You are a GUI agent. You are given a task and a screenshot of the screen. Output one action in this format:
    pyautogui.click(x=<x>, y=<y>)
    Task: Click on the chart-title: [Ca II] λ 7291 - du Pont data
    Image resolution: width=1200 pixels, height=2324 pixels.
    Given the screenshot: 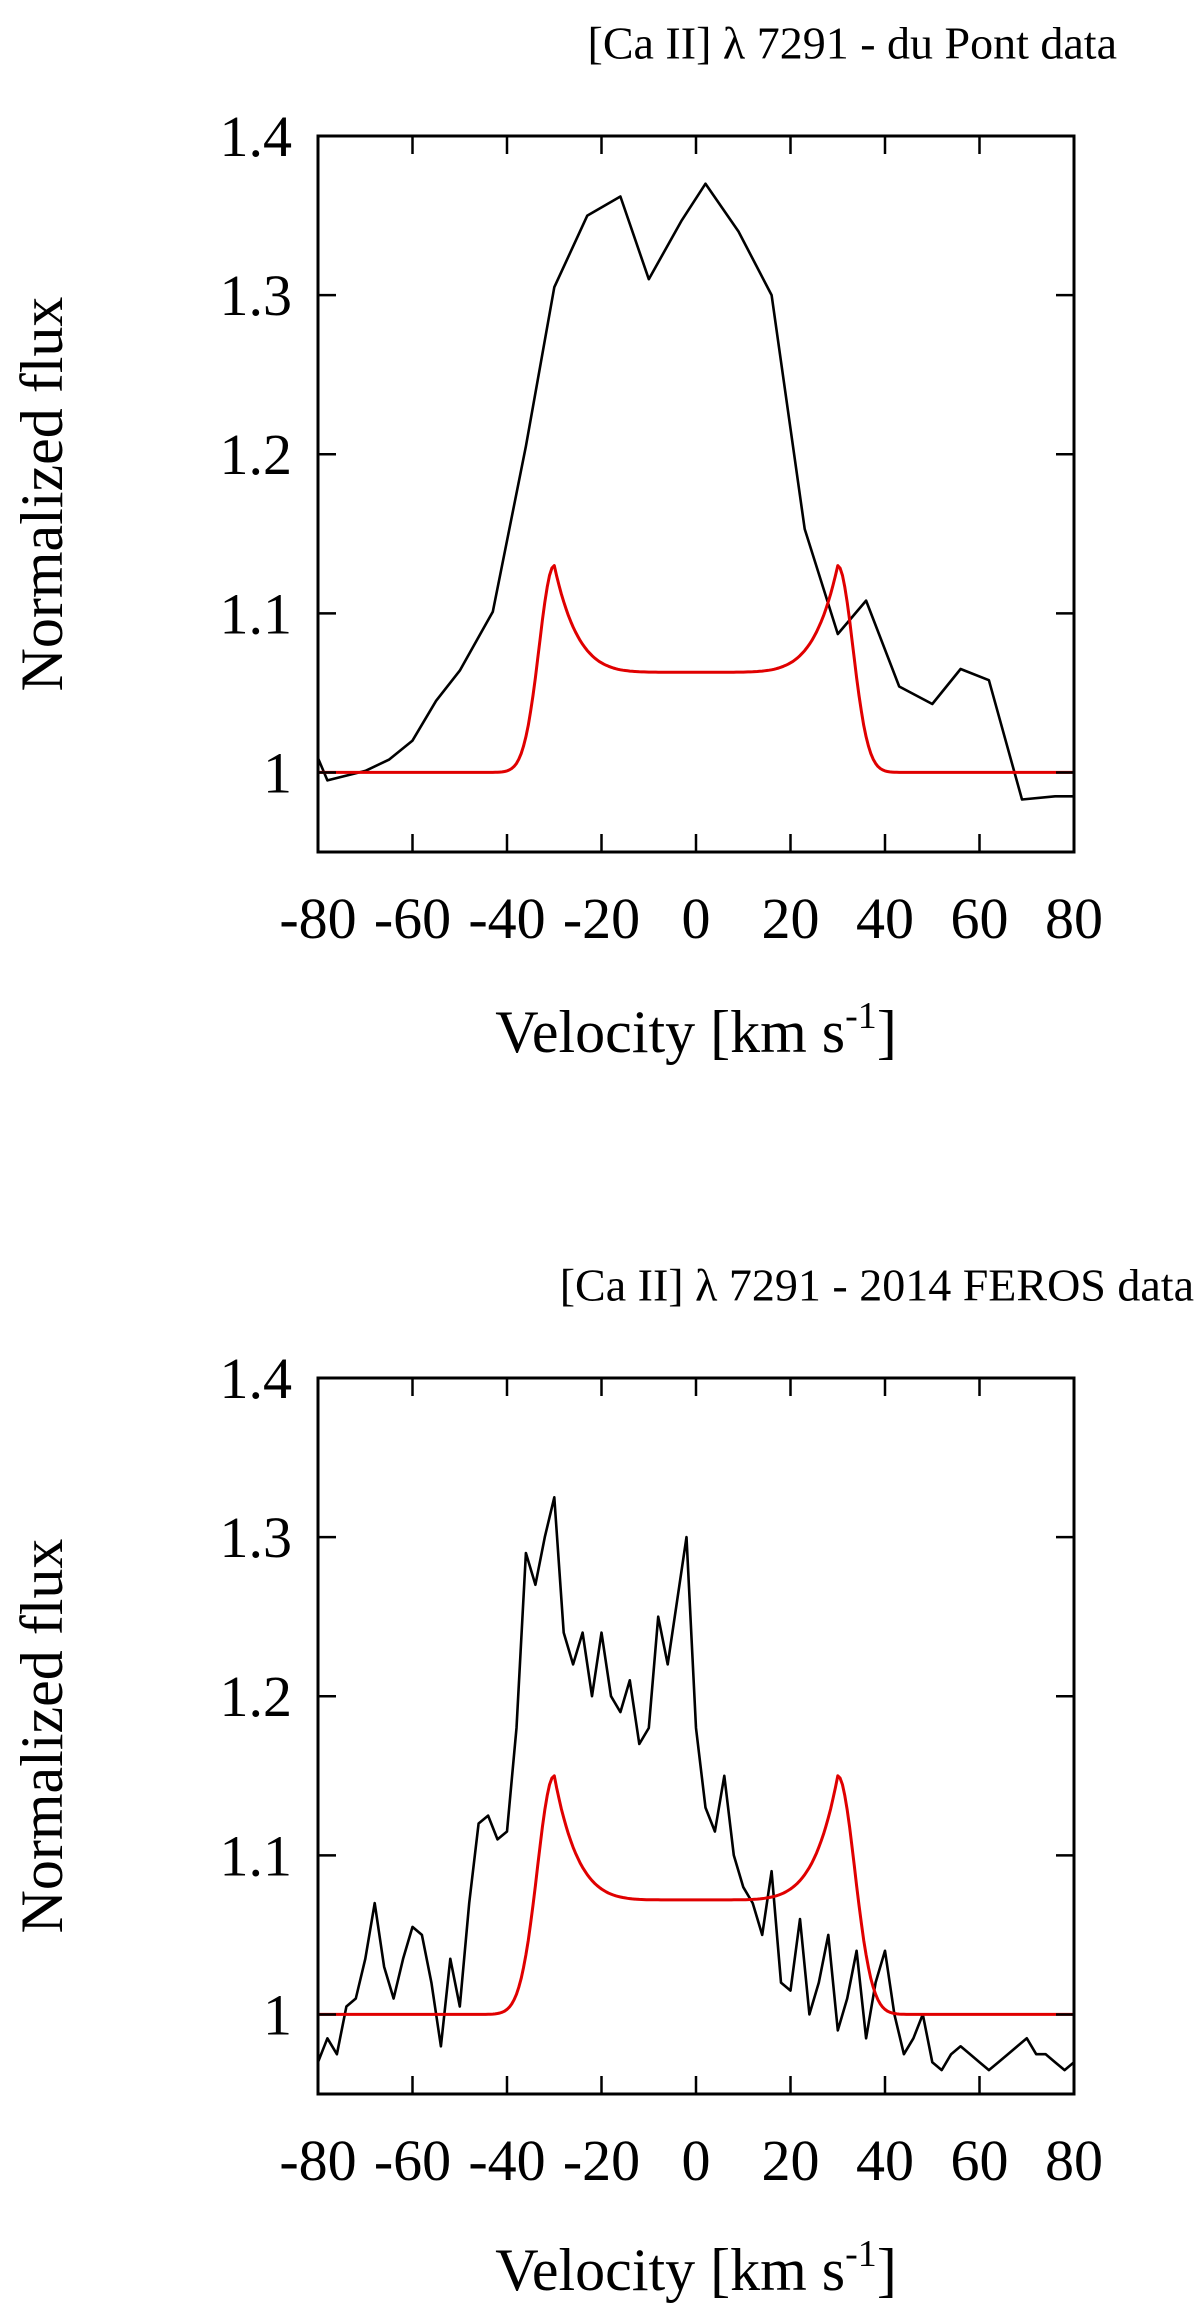 What is the action you would take?
    pyautogui.click(x=852, y=43)
    